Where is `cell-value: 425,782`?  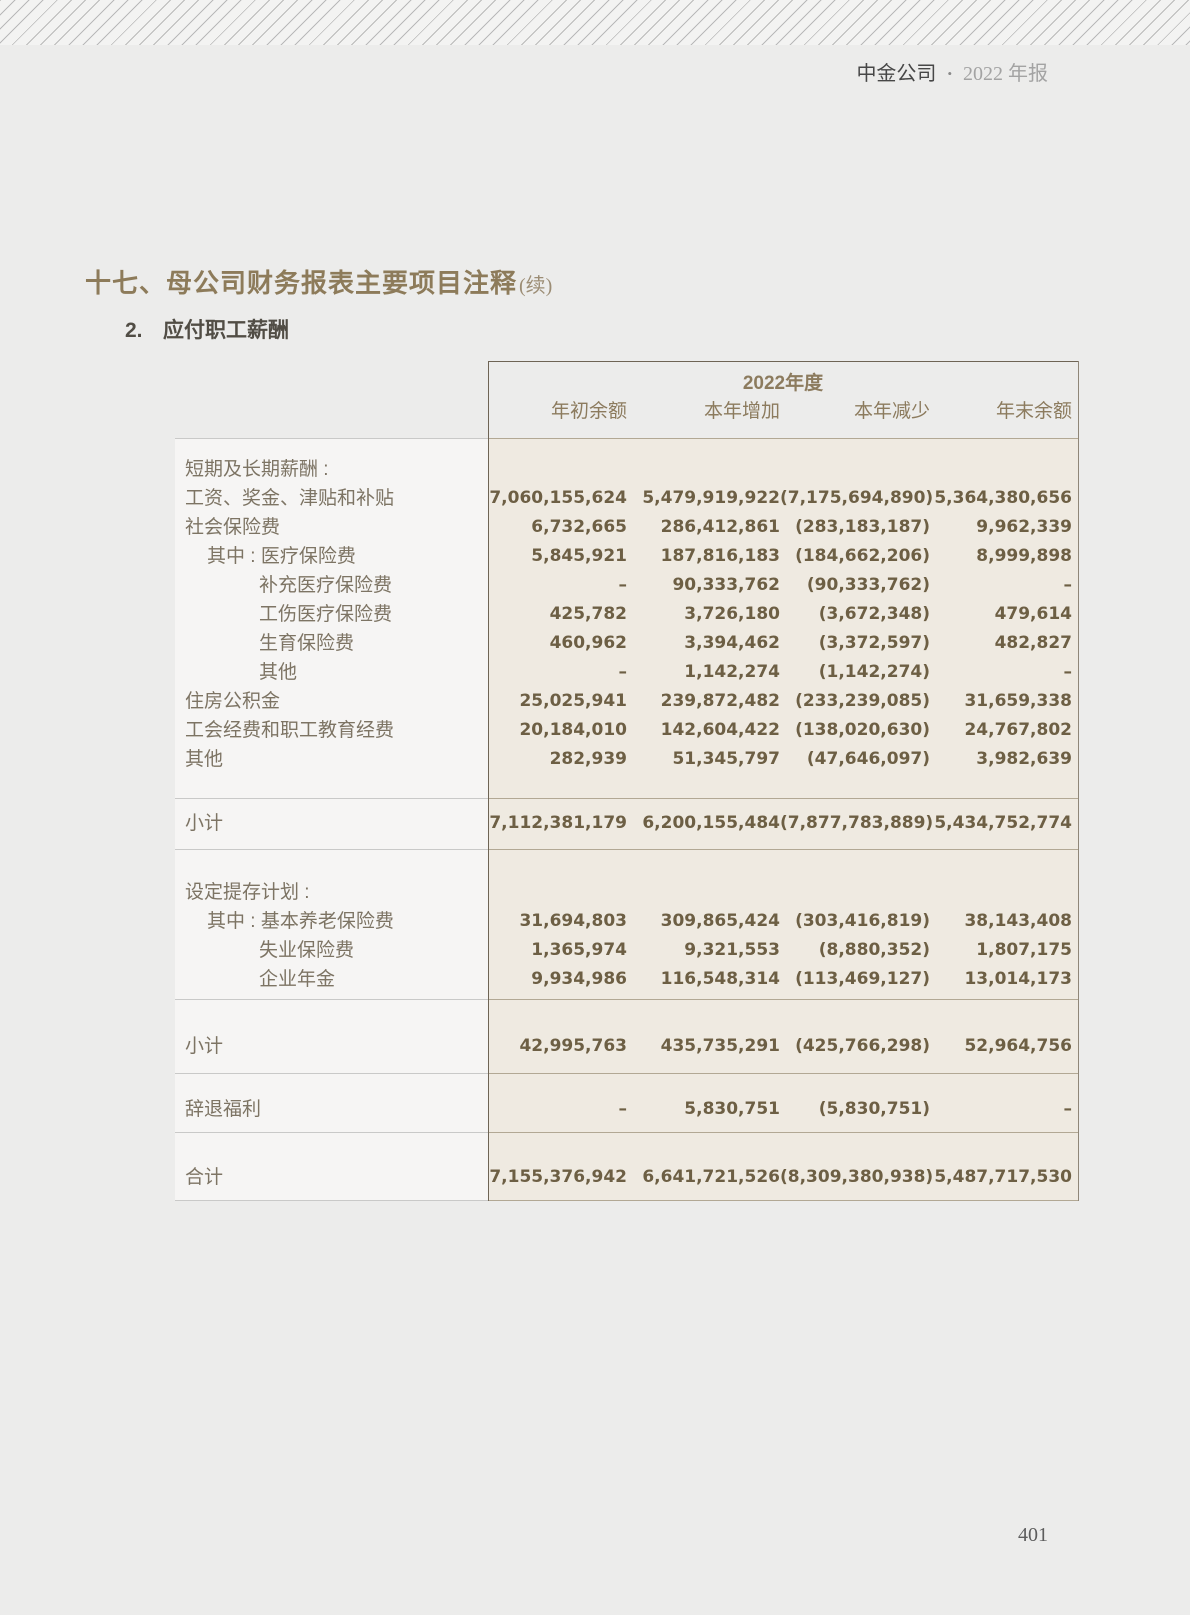
cell-value: 425,782 is located at coordinates (588, 614).